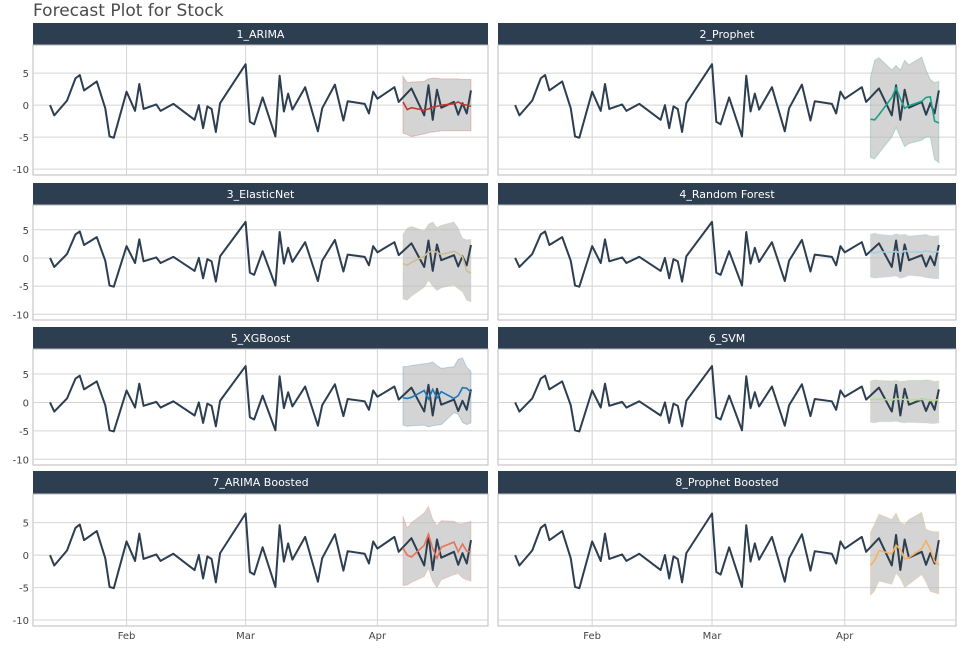  I want to click on facet-strip-label: 4_Random Forest, so click(727, 194).